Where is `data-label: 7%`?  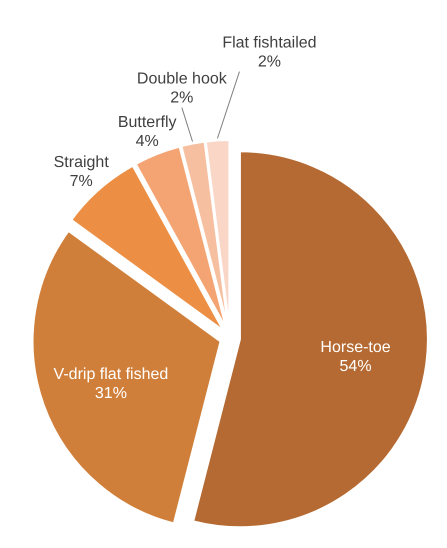
data-label: 7% is located at coordinates (81, 181).